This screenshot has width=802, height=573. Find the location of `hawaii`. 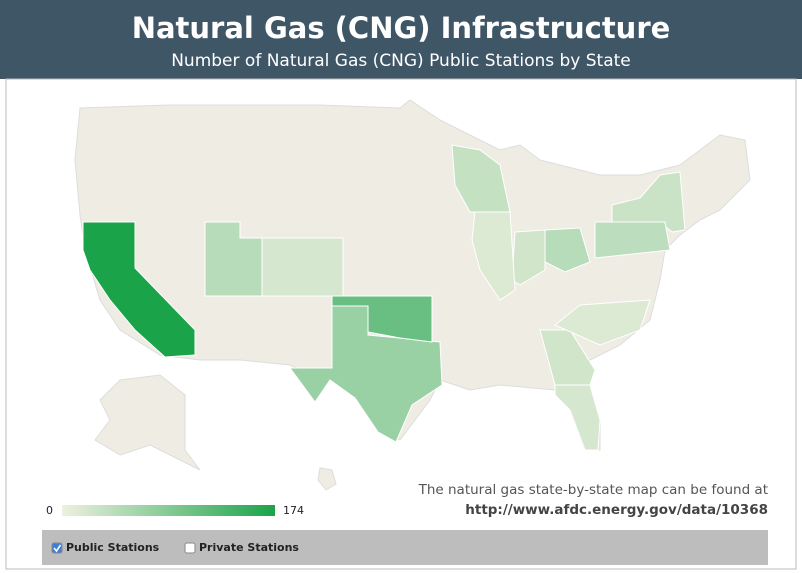

hawaii is located at coordinates (327, 479).